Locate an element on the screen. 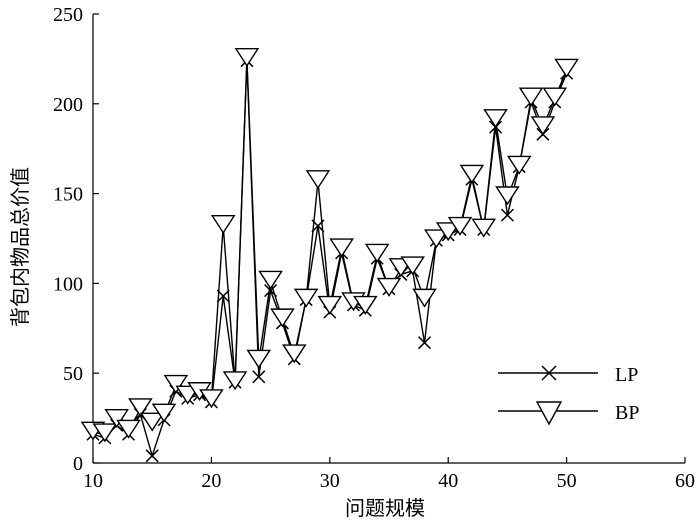  x-tick-label: 50 is located at coordinates (567, 481).